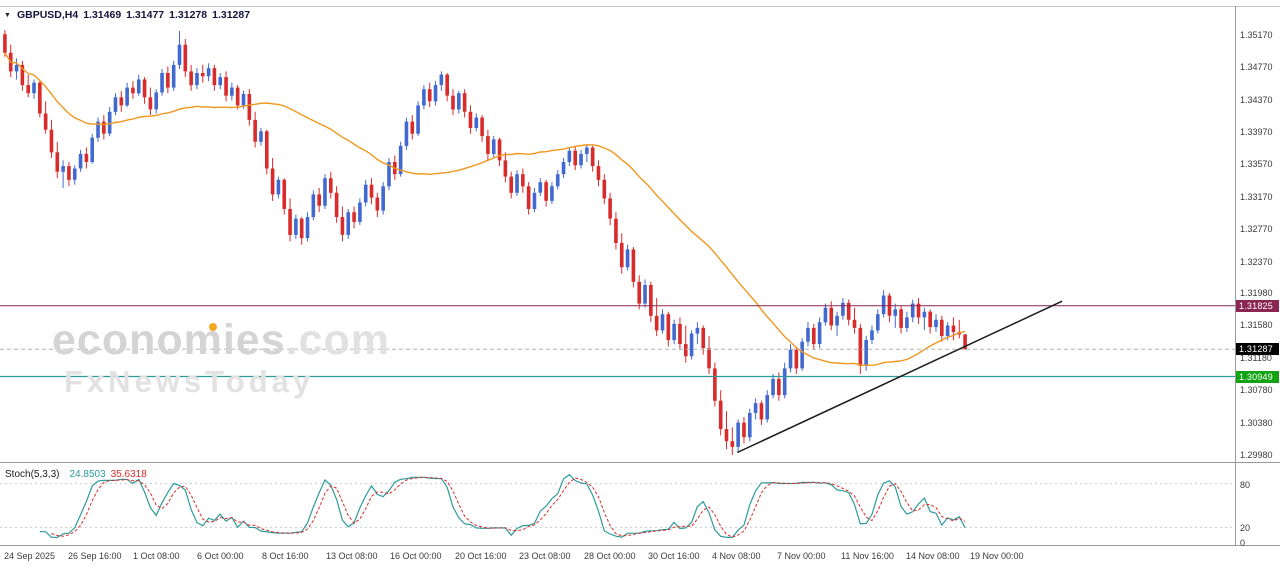  Describe the element at coordinates (102, 15) in the screenshot. I see `open-value: 1.31469` at that location.